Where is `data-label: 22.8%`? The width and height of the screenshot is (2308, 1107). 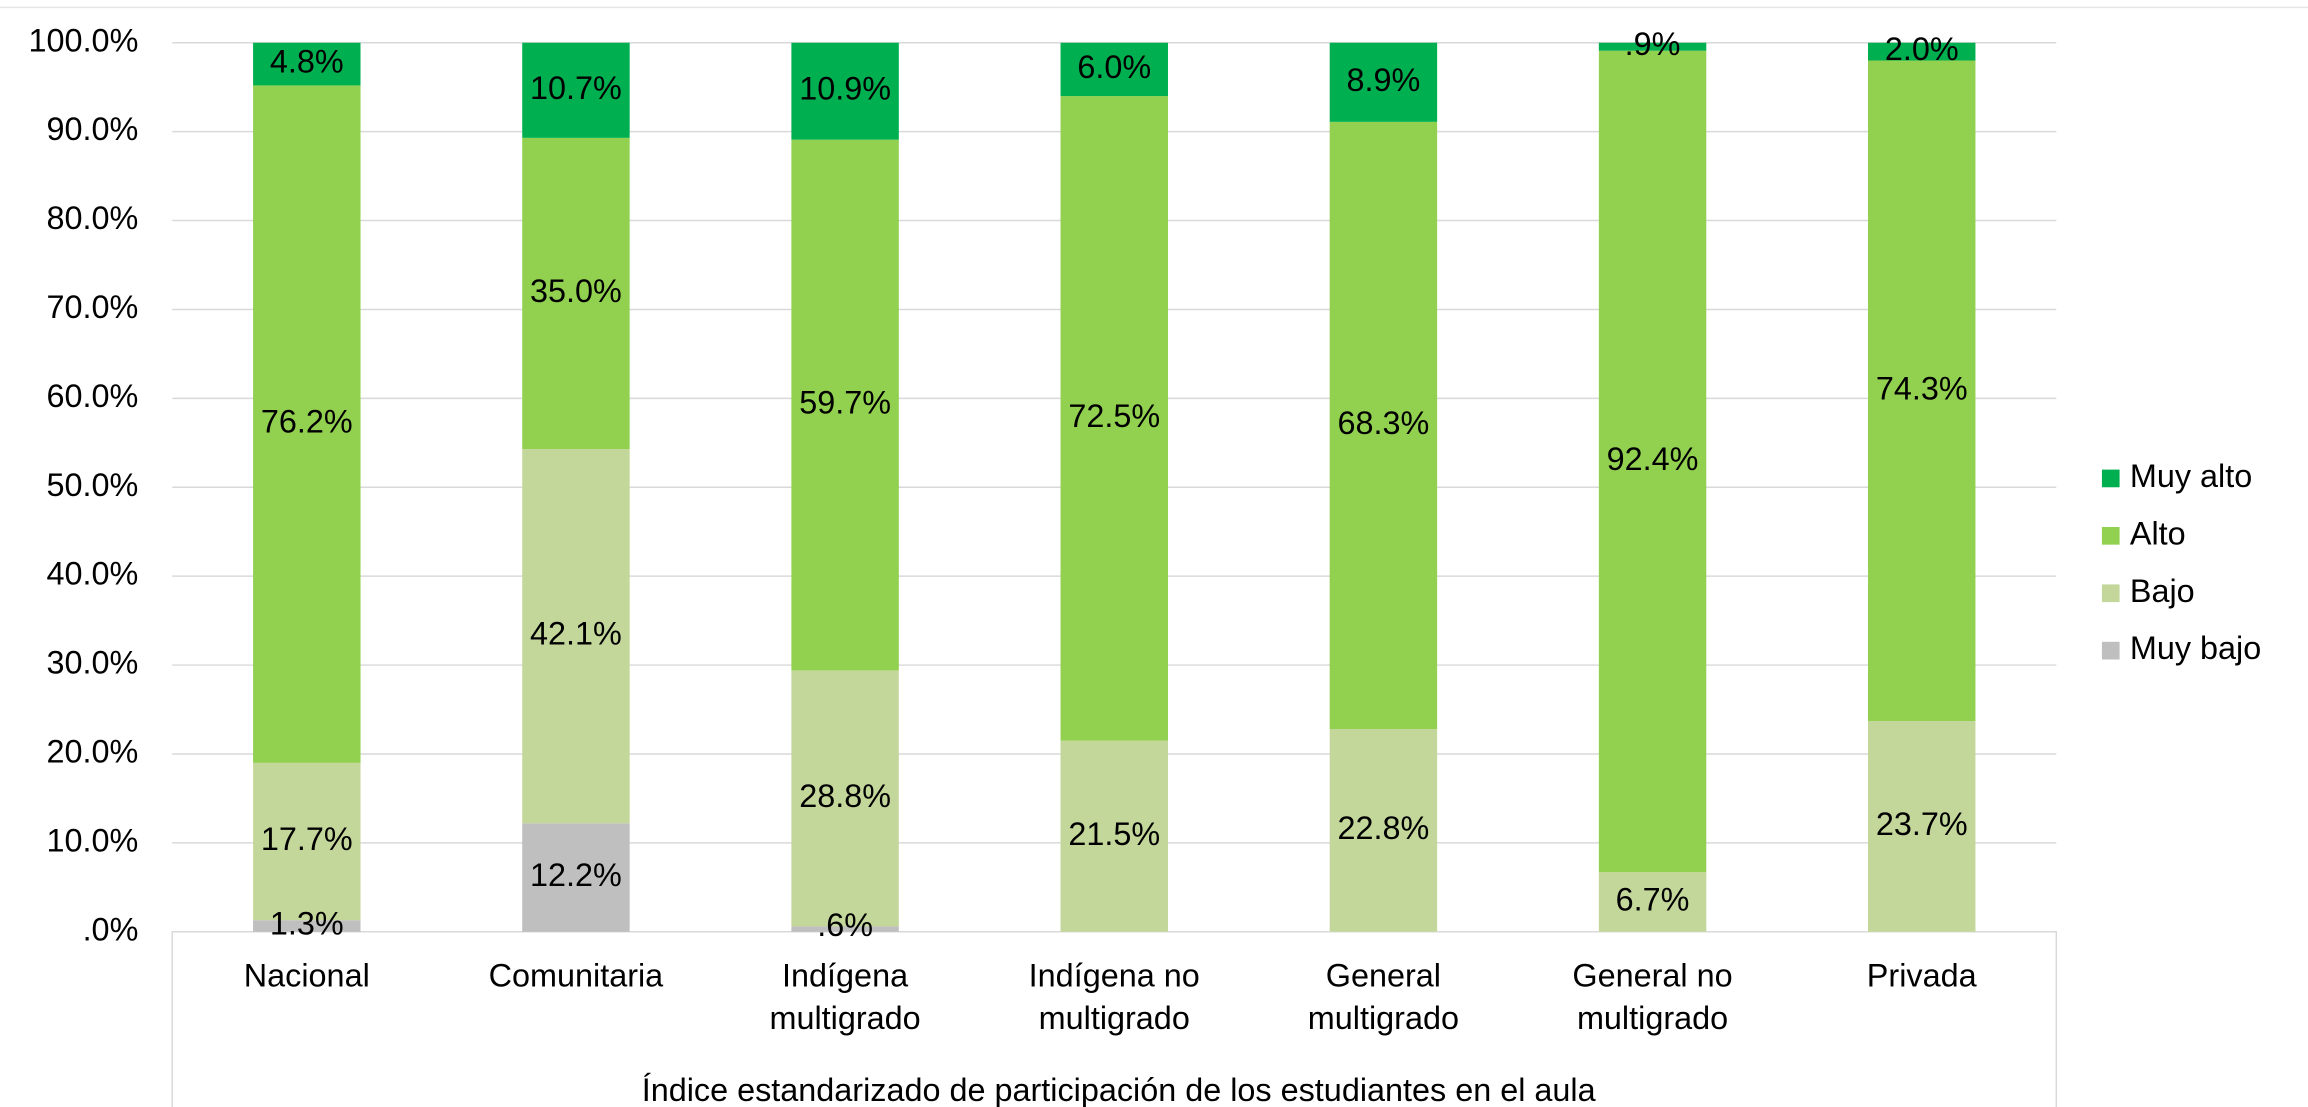
data-label: 22.8% is located at coordinates (1384, 828).